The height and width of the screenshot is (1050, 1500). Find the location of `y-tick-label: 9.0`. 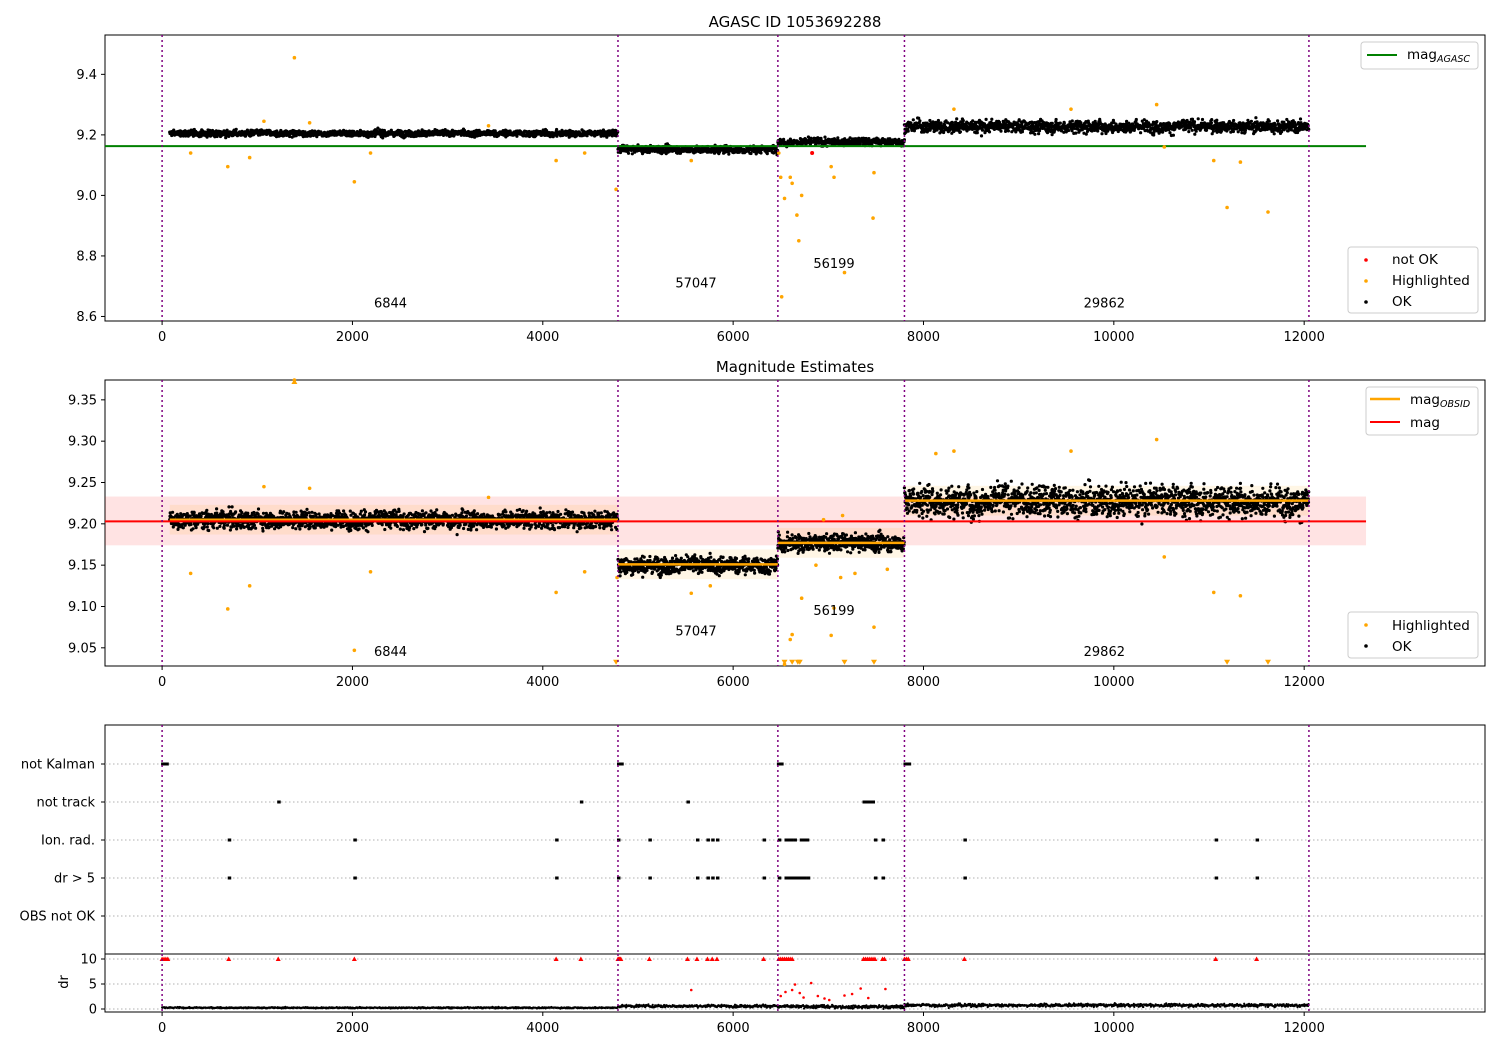

y-tick-label: 9.0 is located at coordinates (86, 196).